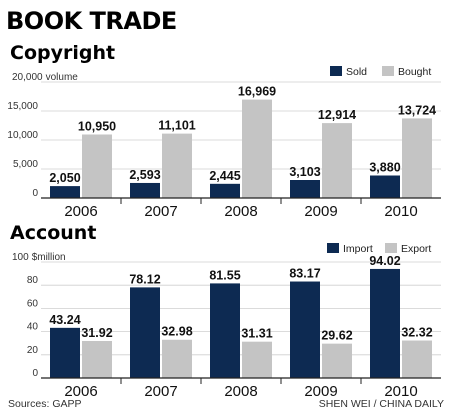 The width and height of the screenshot is (450, 415). I want to click on main-title: BOOK TRADE, so click(91, 21).